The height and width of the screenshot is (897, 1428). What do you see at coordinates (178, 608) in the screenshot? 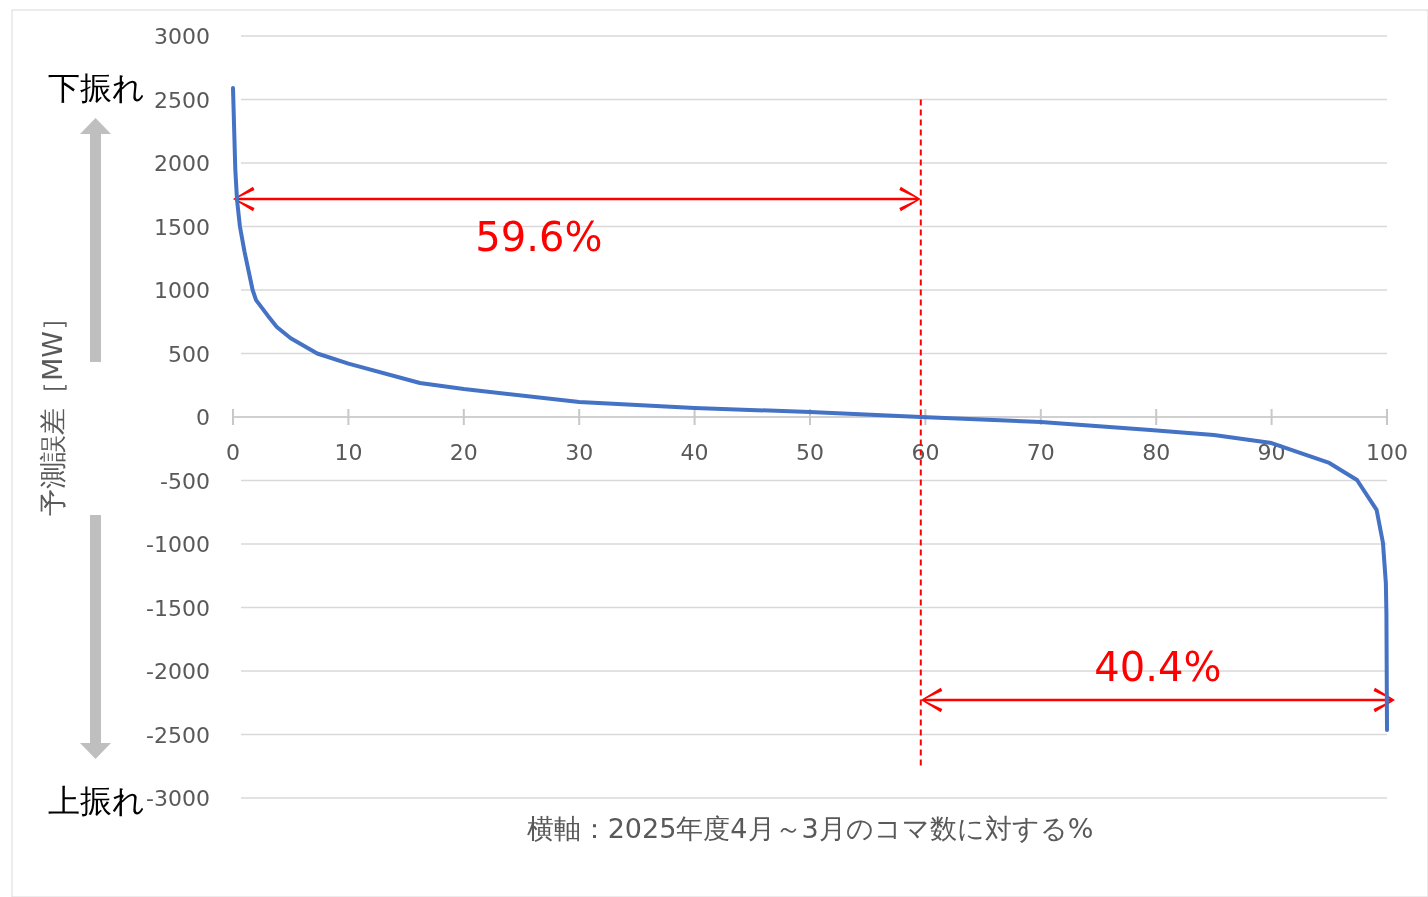
I see `y-tick-label: -1500` at bounding box center [178, 608].